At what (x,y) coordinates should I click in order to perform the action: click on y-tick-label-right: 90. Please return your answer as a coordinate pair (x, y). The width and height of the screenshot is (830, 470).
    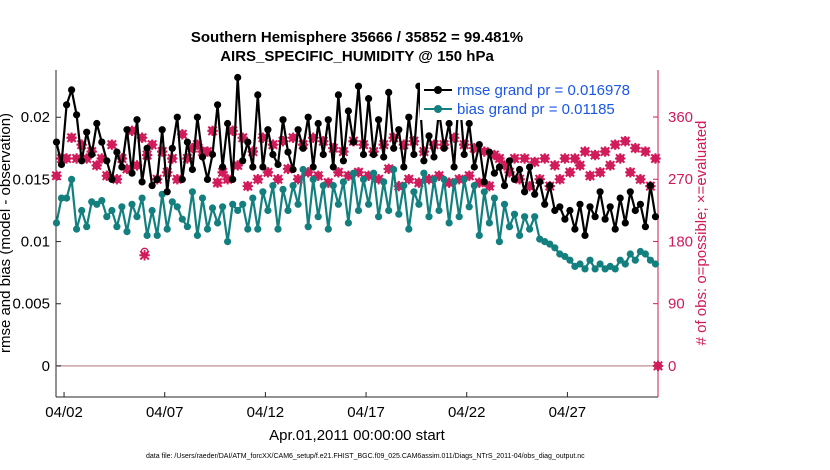
    Looking at the image, I should click on (676, 304).